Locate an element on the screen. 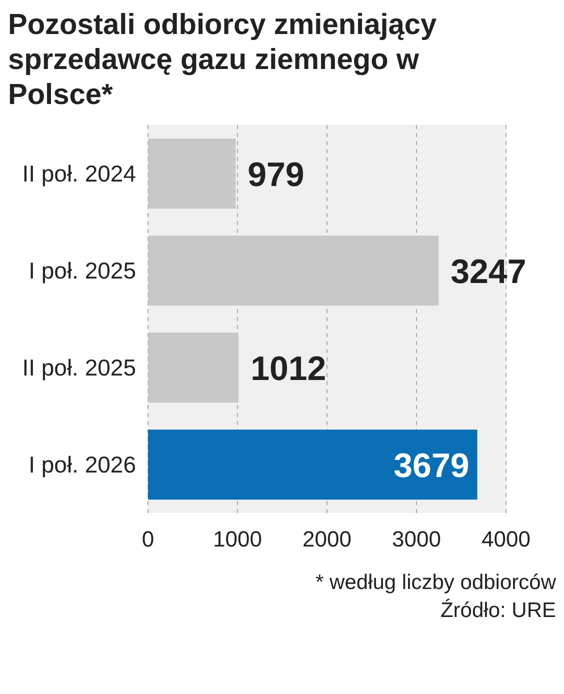  text: Źródło: URE is located at coordinates (497, 611).